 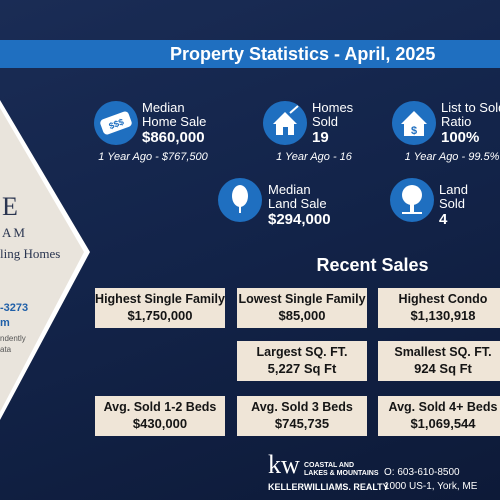 What do you see at coordinates (443, 315) in the screenshot?
I see `sale-value: $1,130,918` at bounding box center [443, 315].